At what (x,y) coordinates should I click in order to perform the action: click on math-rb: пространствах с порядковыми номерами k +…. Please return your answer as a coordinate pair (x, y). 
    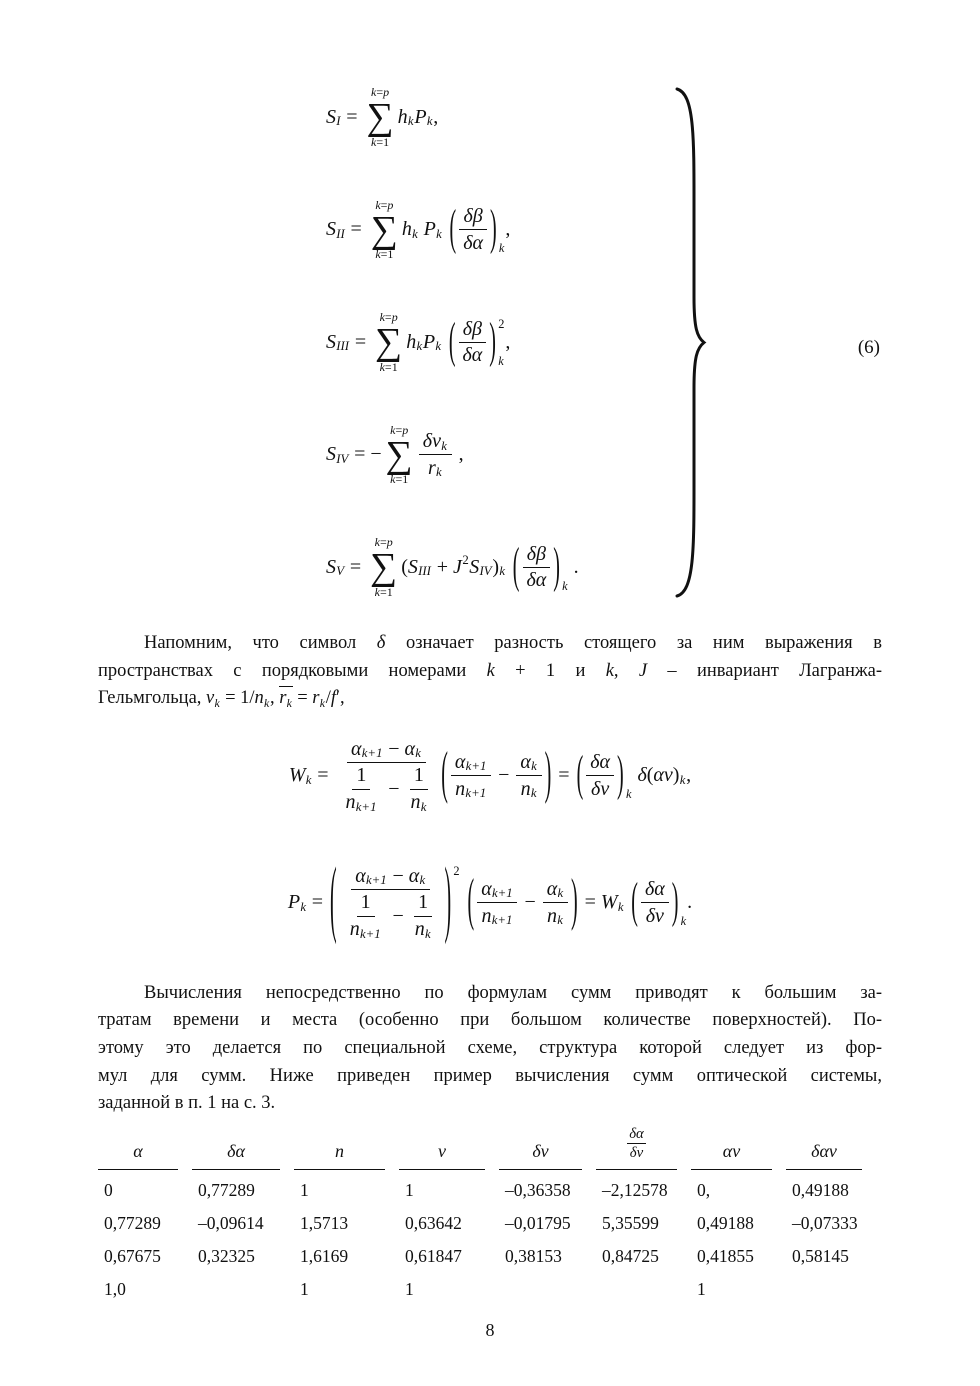
    Looking at the image, I should click on (490, 671).